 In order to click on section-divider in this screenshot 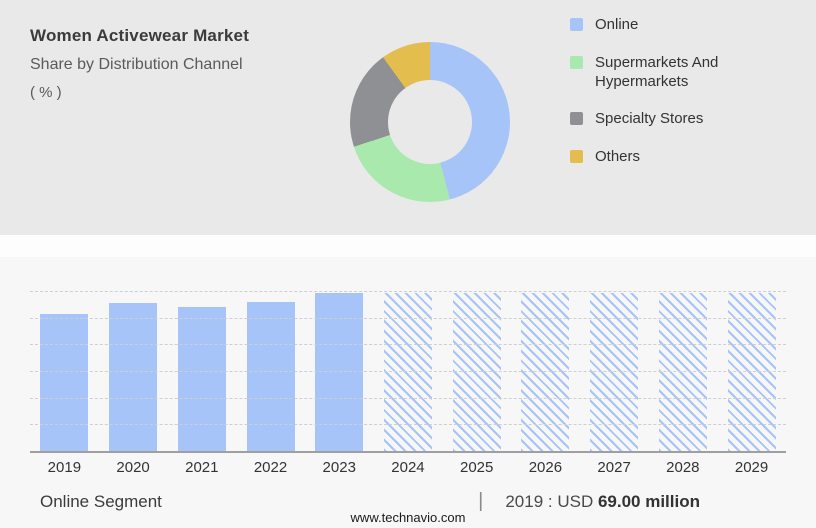, I will do `click(408, 246)`.